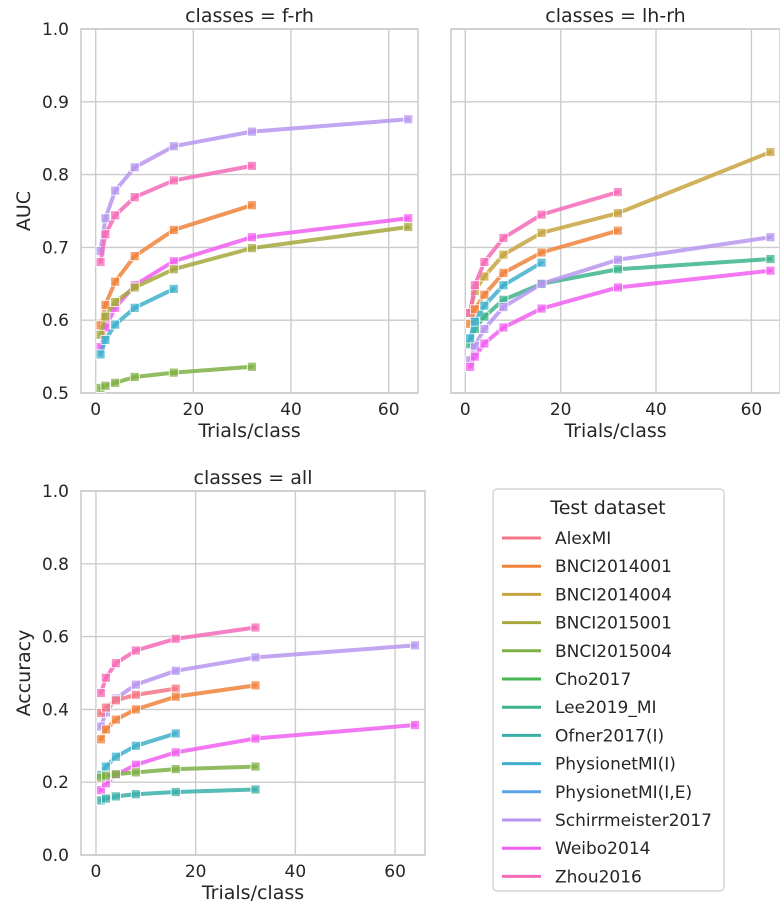 This screenshot has width=780, height=915. I want to click on series-ofner2017-i-, so click(178, 795).